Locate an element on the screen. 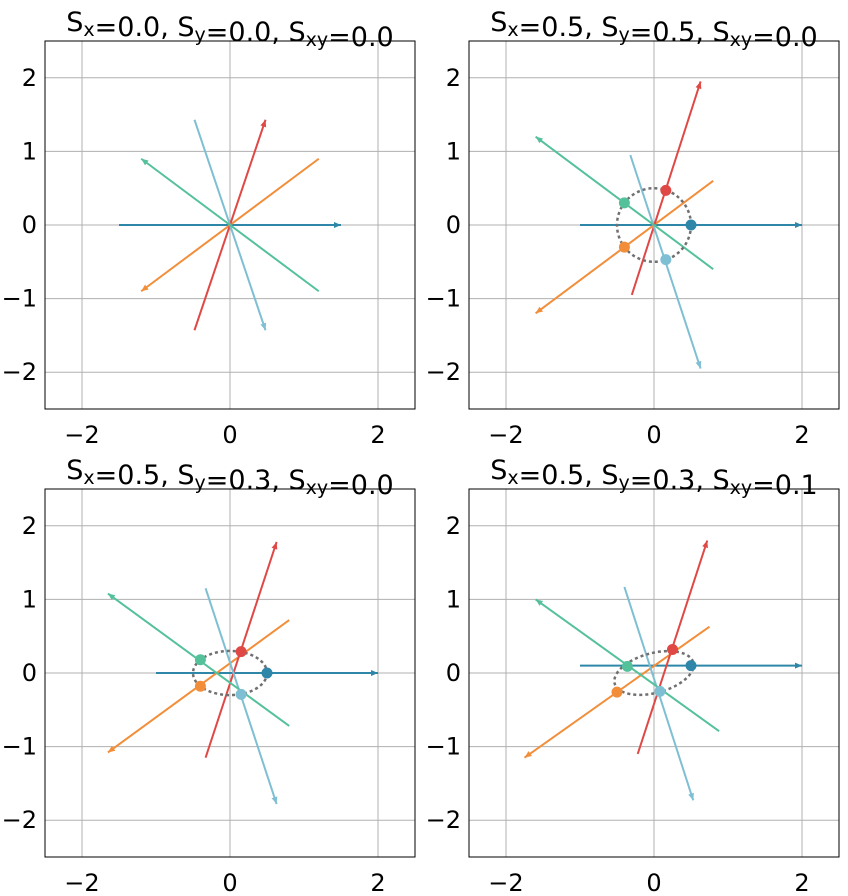 The height and width of the screenshot is (896, 848). subplot-title: Sx=0.5, Sy=0.5, Sxy=0.0 is located at coordinates (653, 30).